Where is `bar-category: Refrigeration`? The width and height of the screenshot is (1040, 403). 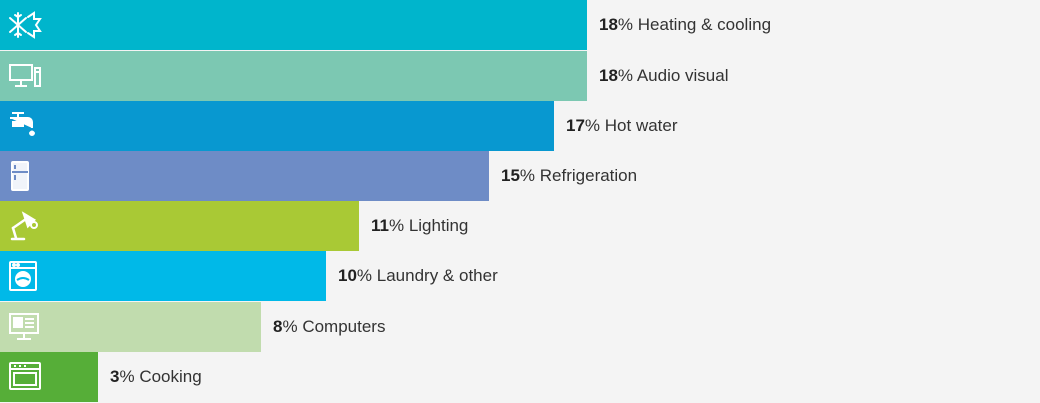
bar-category: Refrigeration is located at coordinates (588, 175).